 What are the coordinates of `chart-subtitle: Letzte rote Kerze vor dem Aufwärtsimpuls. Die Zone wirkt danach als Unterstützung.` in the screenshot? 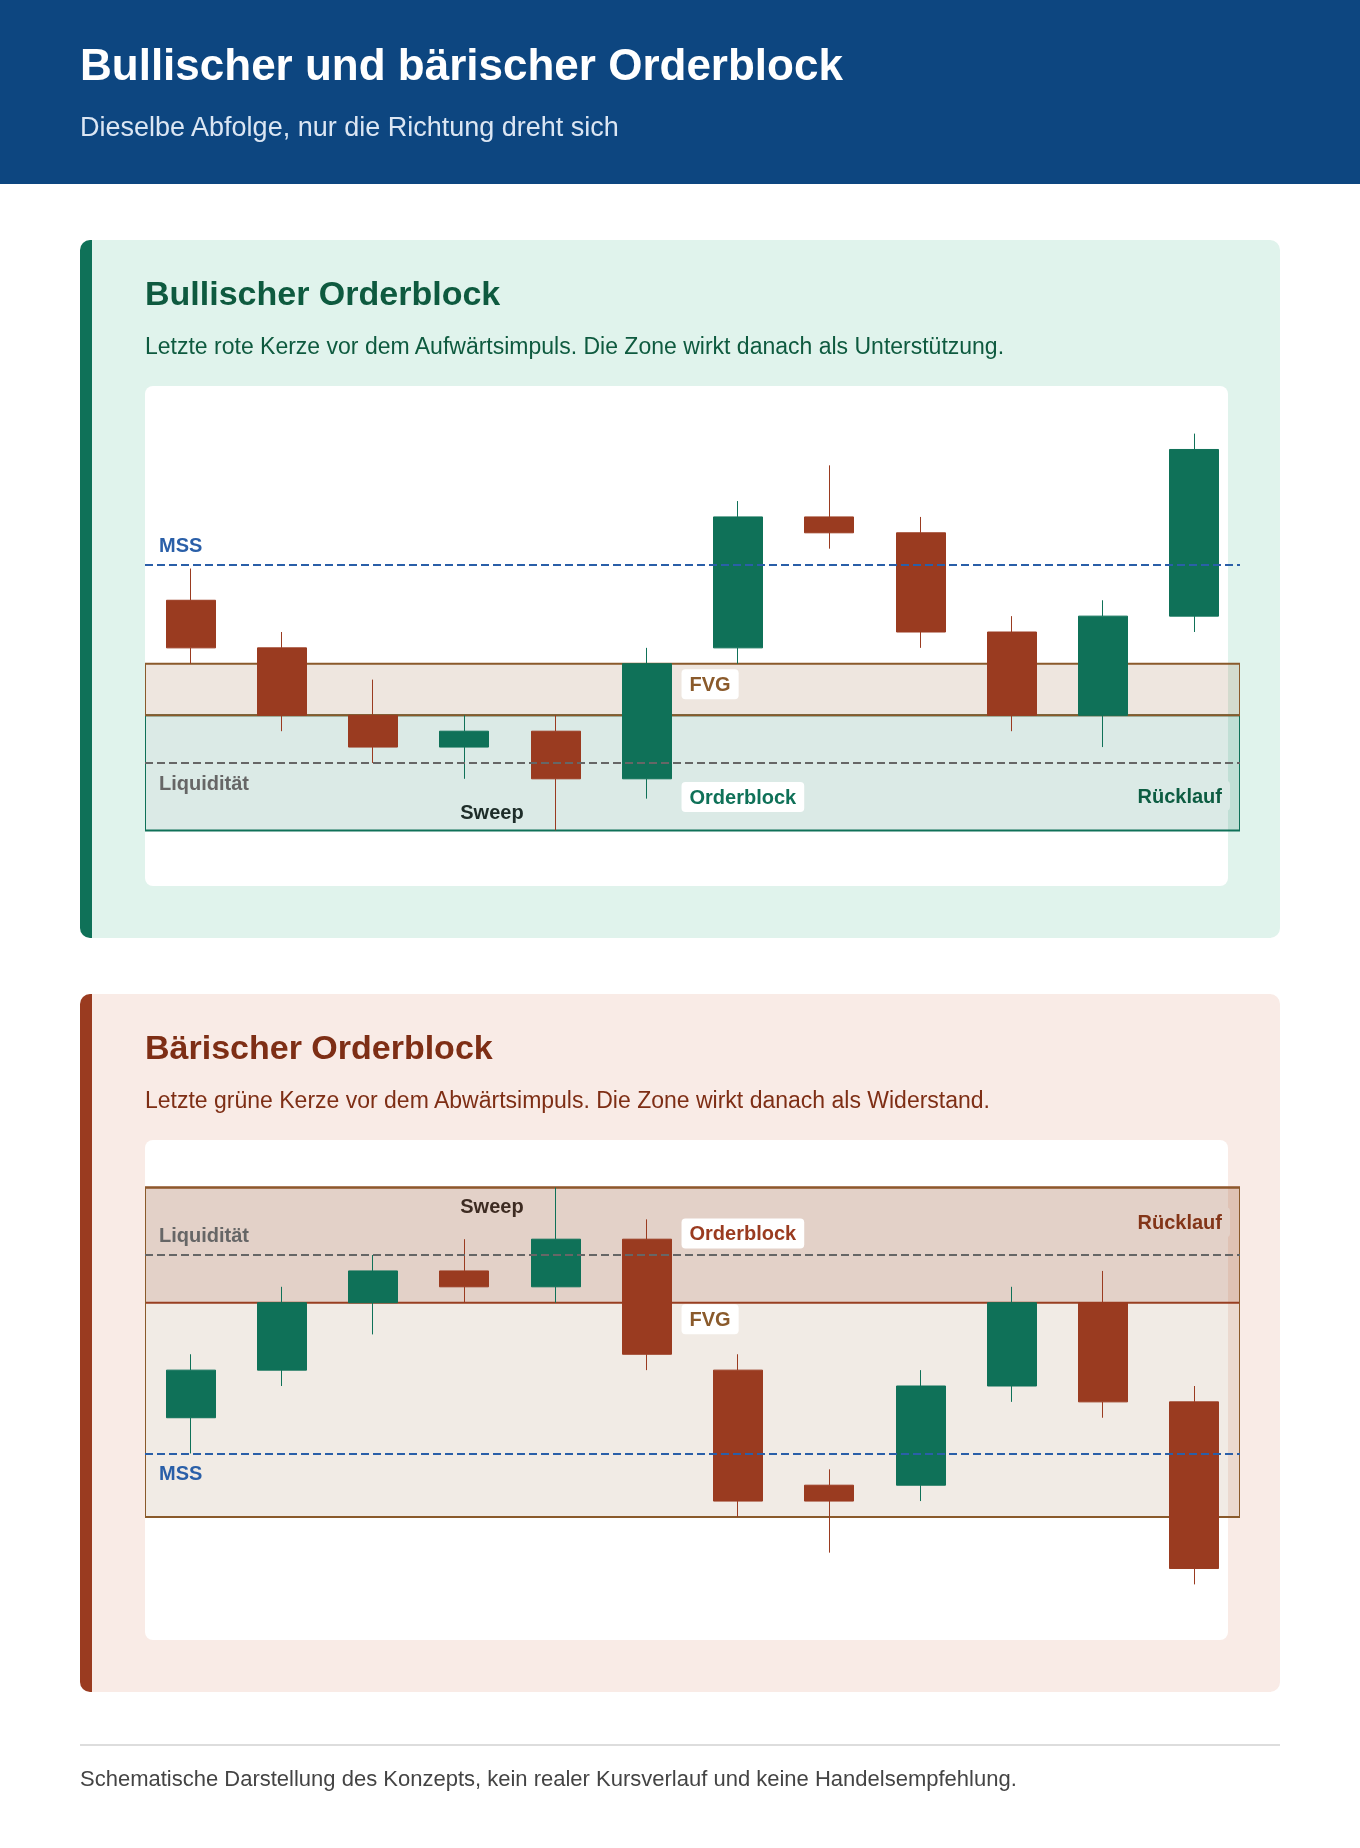 It's located at (575, 346).